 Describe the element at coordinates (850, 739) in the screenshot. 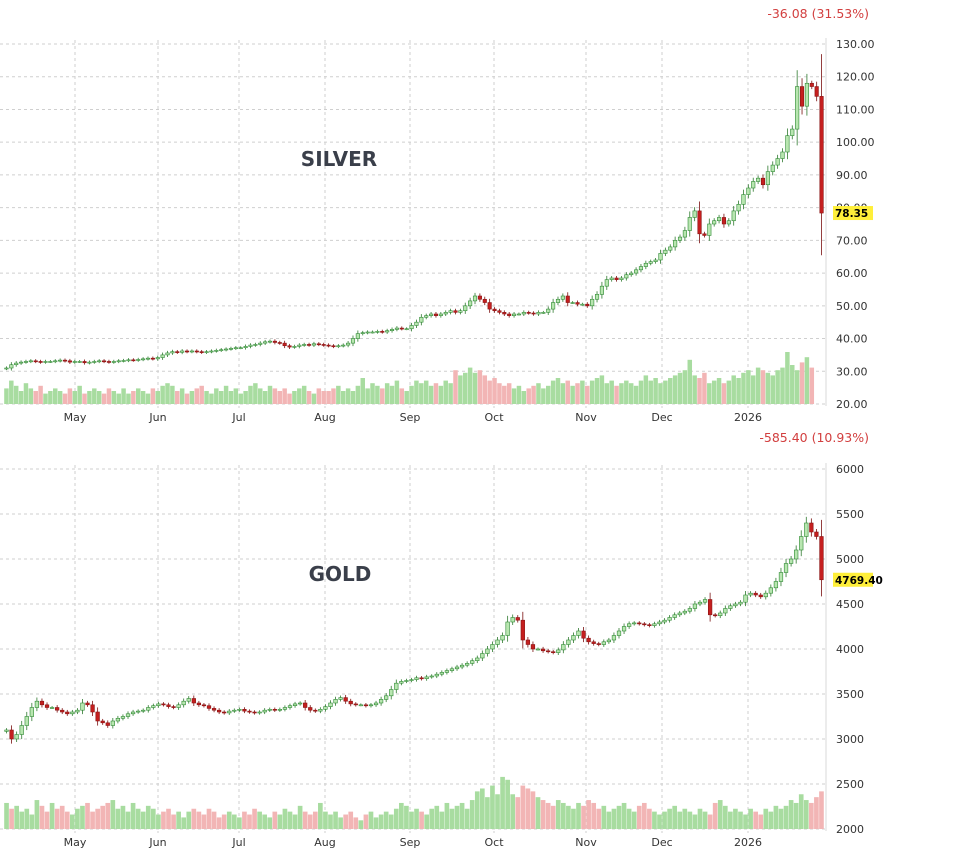

I see `y-tick-label: 3000` at that location.